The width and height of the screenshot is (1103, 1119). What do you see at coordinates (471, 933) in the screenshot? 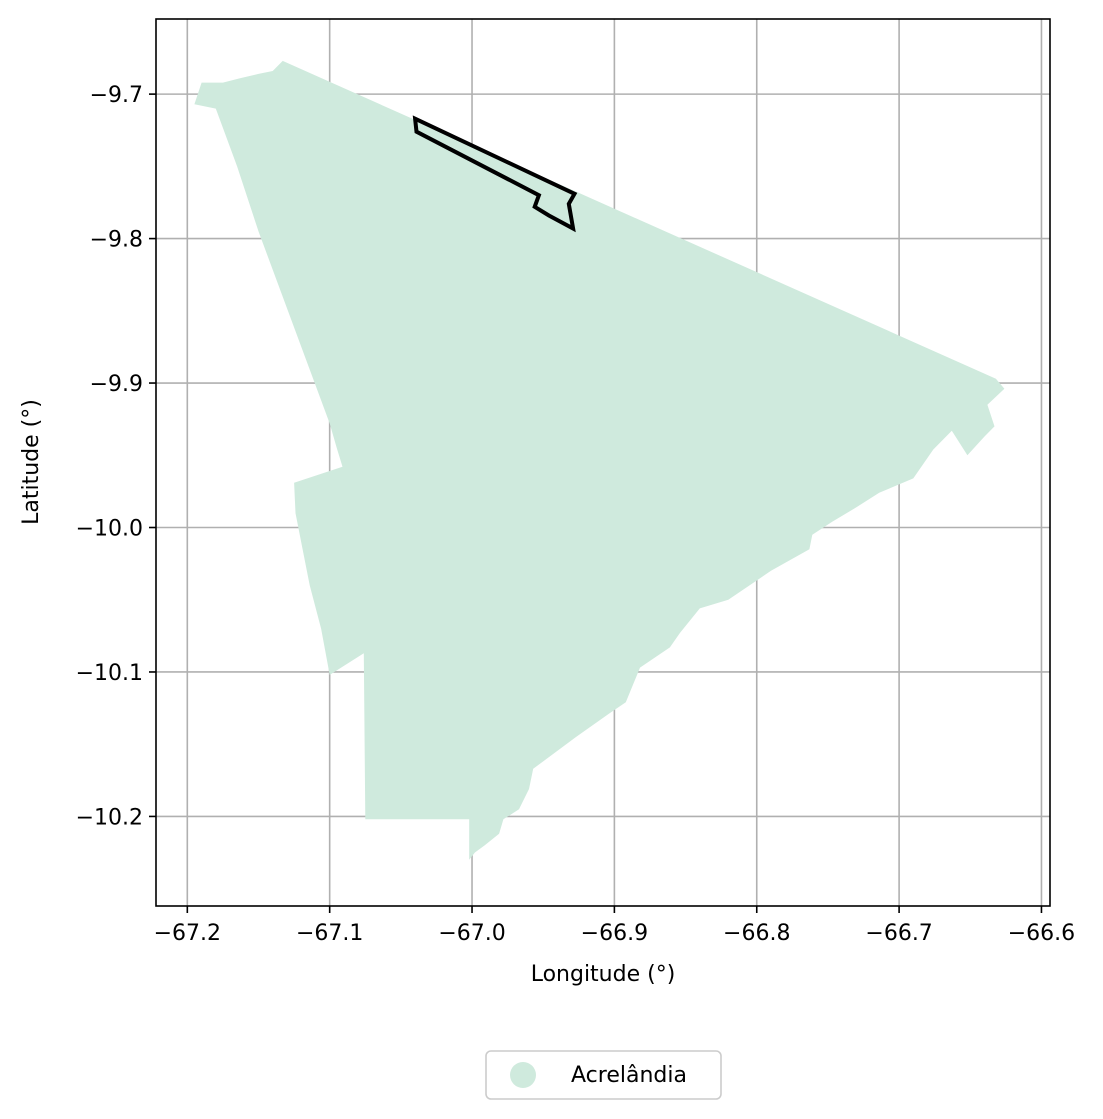
I see `x-tick-label: −67.0` at bounding box center [471, 933].